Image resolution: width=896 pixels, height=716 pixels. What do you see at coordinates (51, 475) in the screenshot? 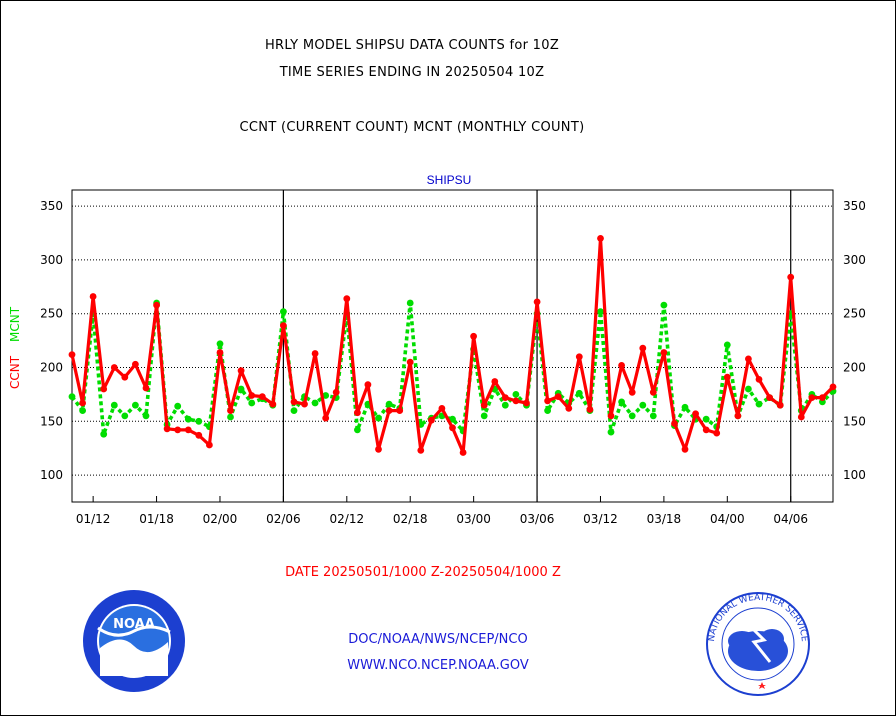
I see `ytick-left-100: 100` at bounding box center [51, 475].